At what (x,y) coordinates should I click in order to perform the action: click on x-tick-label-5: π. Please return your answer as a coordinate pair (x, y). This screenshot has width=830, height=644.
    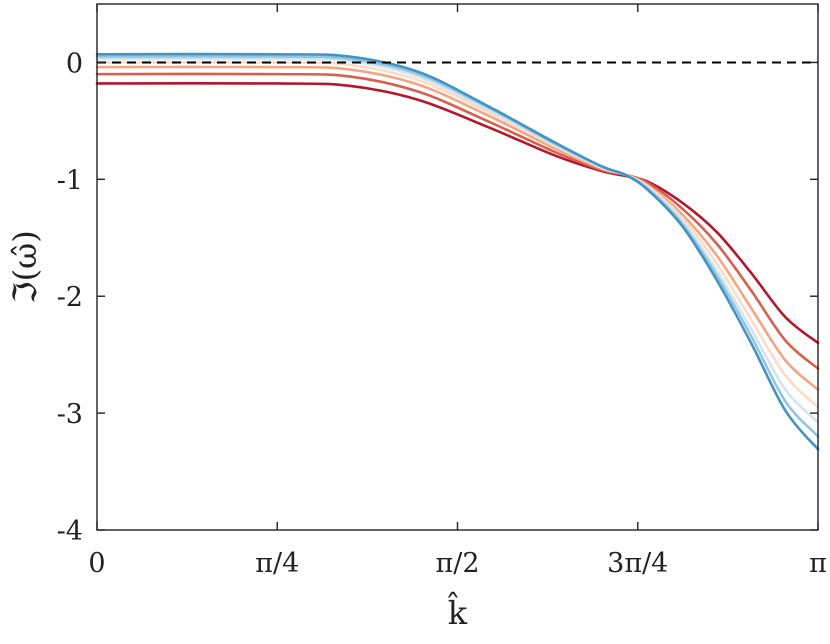
    Looking at the image, I should click on (818, 563).